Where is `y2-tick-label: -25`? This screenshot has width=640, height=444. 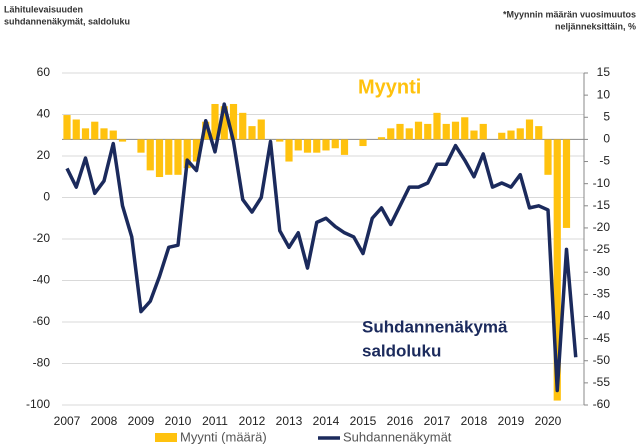 y2-tick-label: -25 is located at coordinates (602, 249).